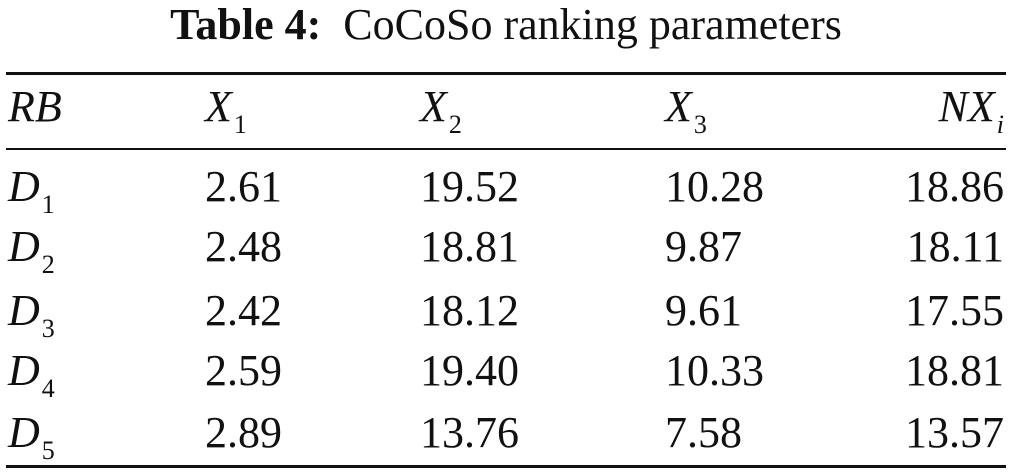 The width and height of the screenshot is (1012, 475). Describe the element at coordinates (31, 250) in the screenshot. I see `row-label: D2` at that location.